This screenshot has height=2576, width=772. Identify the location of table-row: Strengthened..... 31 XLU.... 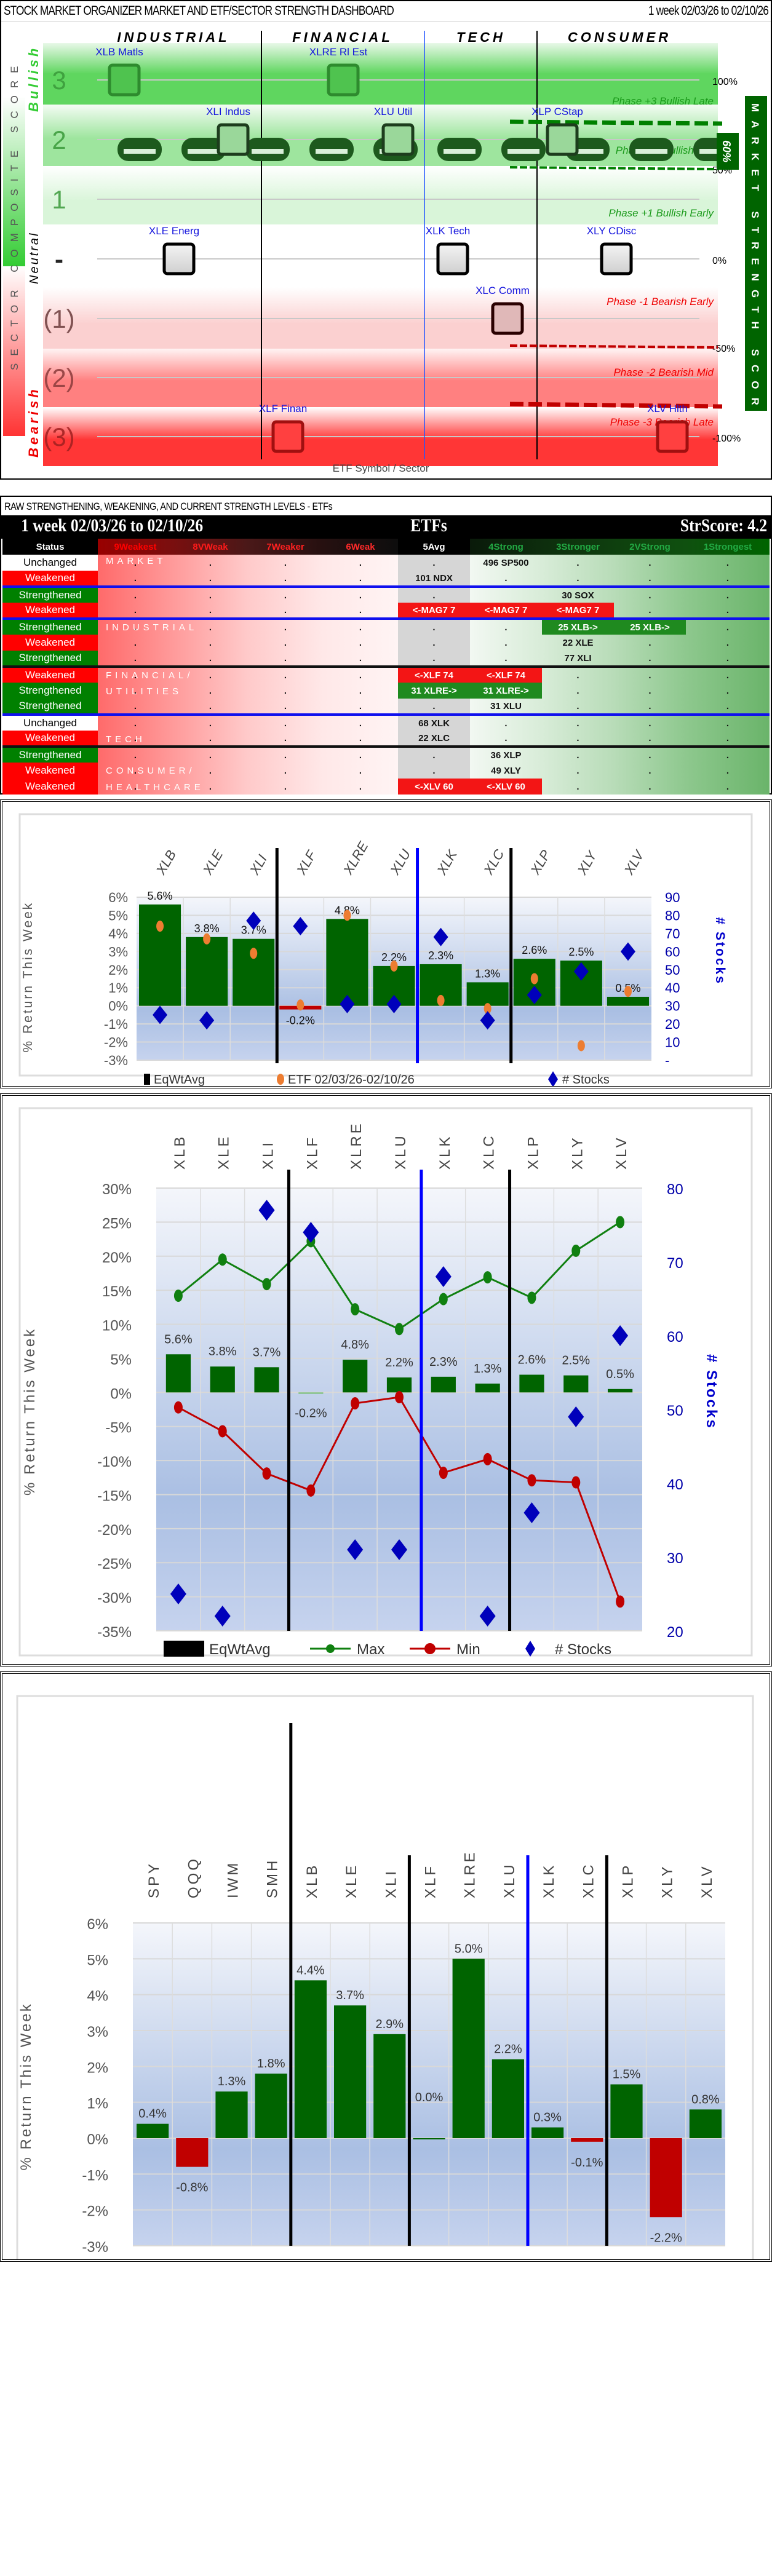
(386, 707).